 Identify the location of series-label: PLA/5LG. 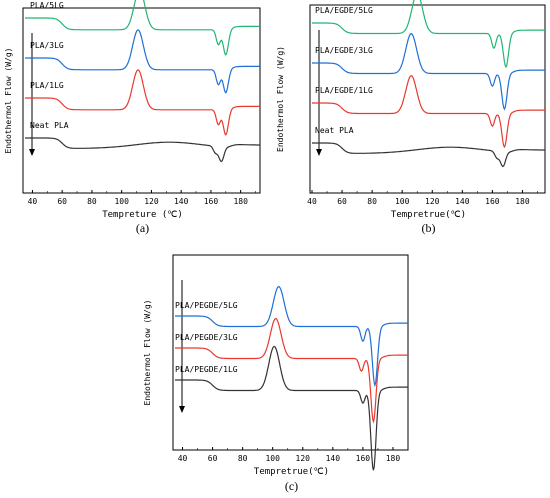
(47, 5).